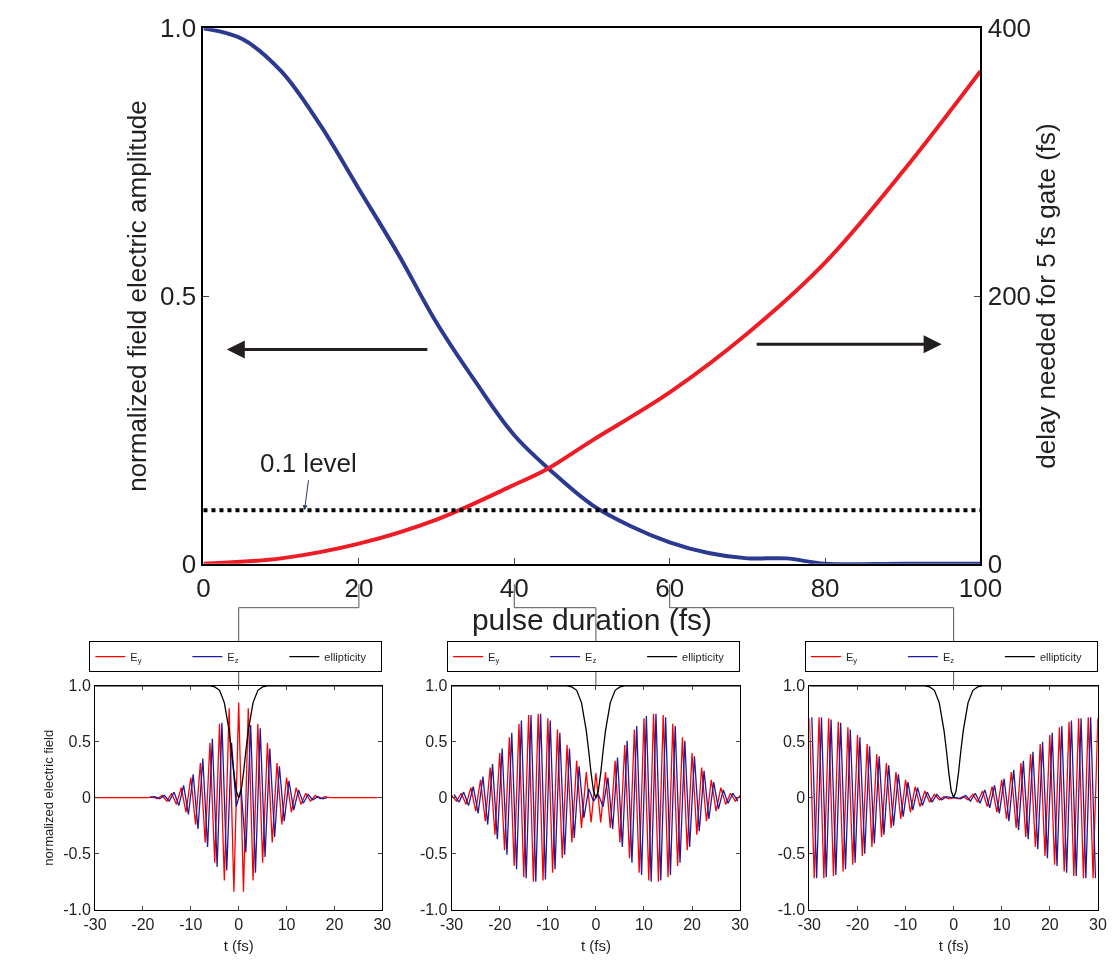 The width and height of the screenshot is (1118, 977). Describe the element at coordinates (592, 619) in the screenshot. I see `x-axis-title: pulse duration (fs)` at that location.